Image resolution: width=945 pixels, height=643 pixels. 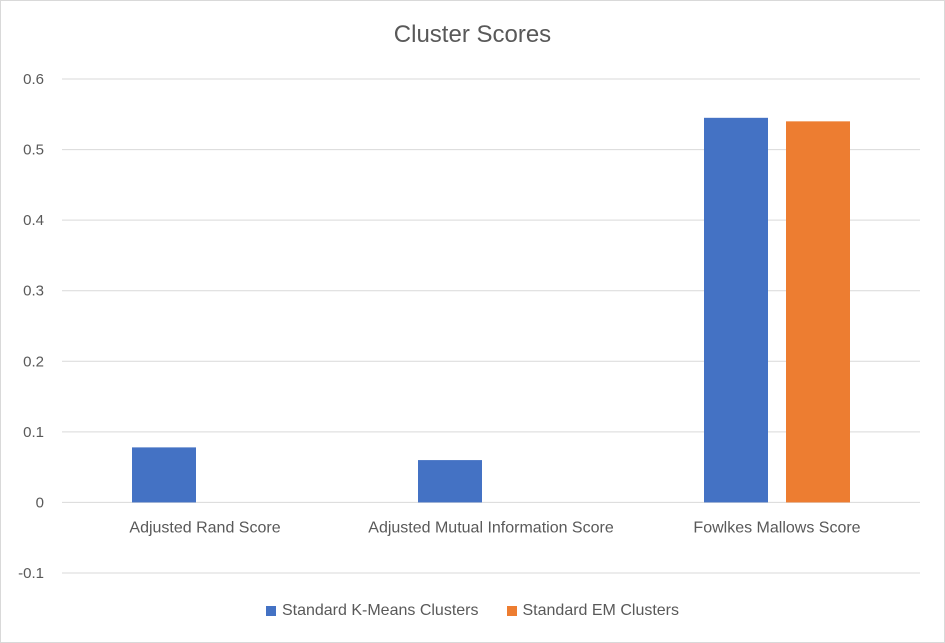 What do you see at coordinates (33, 150) in the screenshot?
I see `y-tick-label: 0.5` at bounding box center [33, 150].